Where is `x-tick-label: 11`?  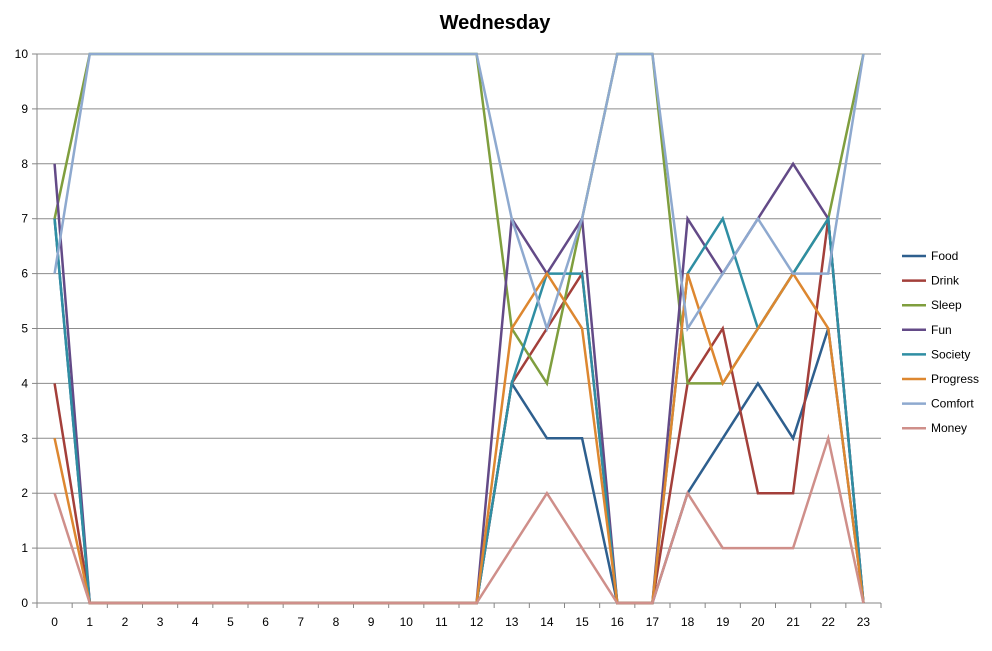
x-tick-label: 11 is located at coordinates (441, 622).